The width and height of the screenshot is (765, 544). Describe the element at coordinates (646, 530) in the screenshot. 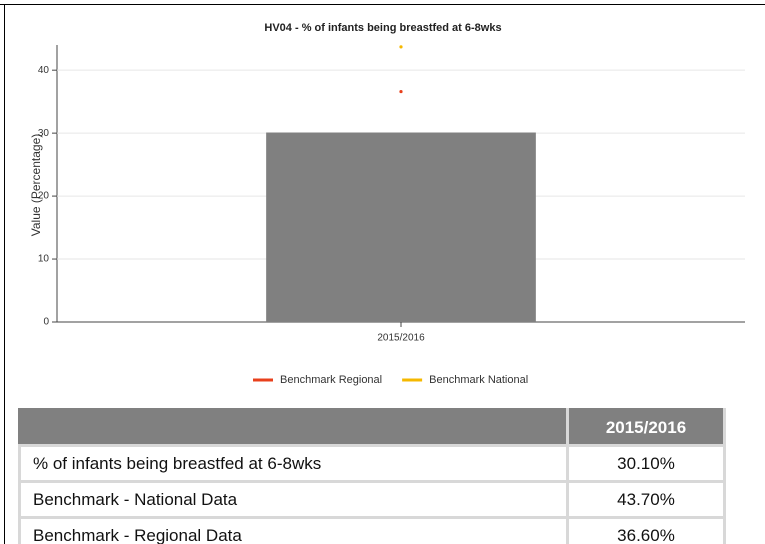

I see `table-cell: 36.60%` at that location.